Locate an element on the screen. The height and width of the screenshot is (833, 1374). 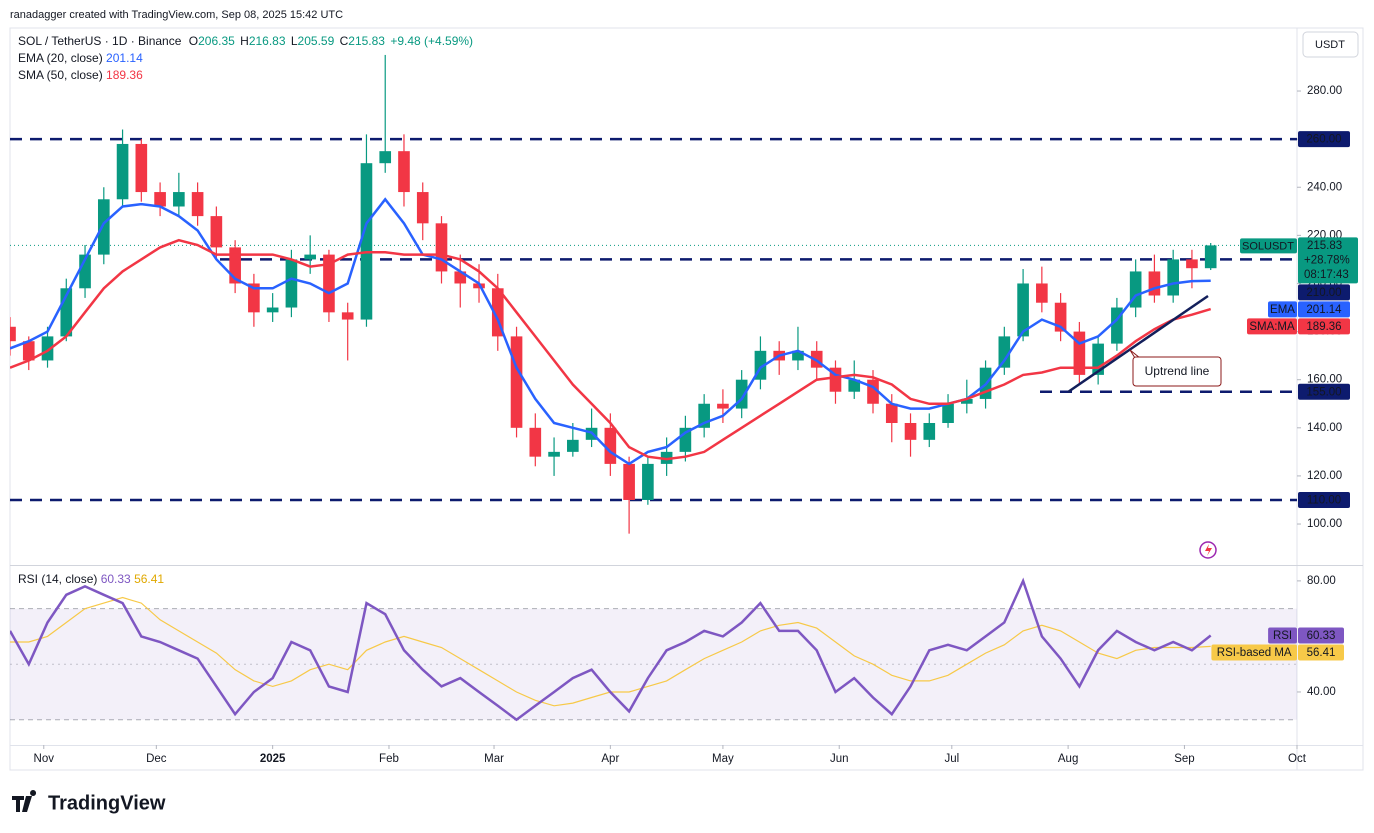
ohlc-value: 206.35 is located at coordinates (216, 41).